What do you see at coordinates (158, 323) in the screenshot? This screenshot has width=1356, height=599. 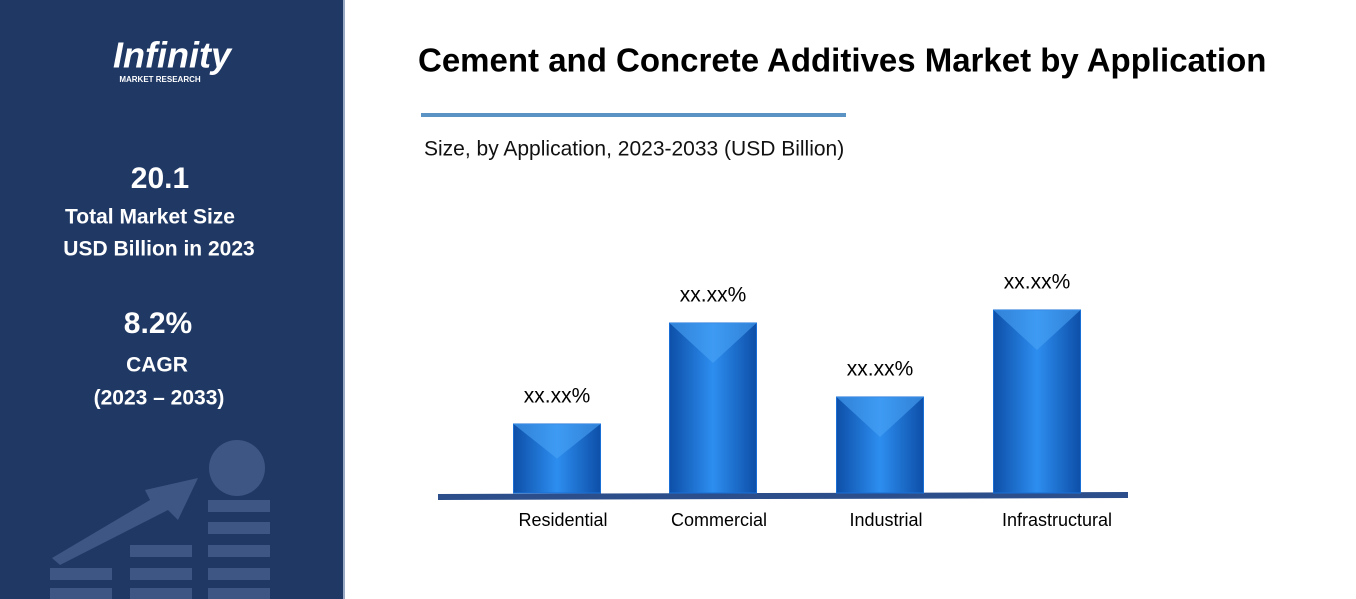 I see `stat-value: 8.2%` at bounding box center [158, 323].